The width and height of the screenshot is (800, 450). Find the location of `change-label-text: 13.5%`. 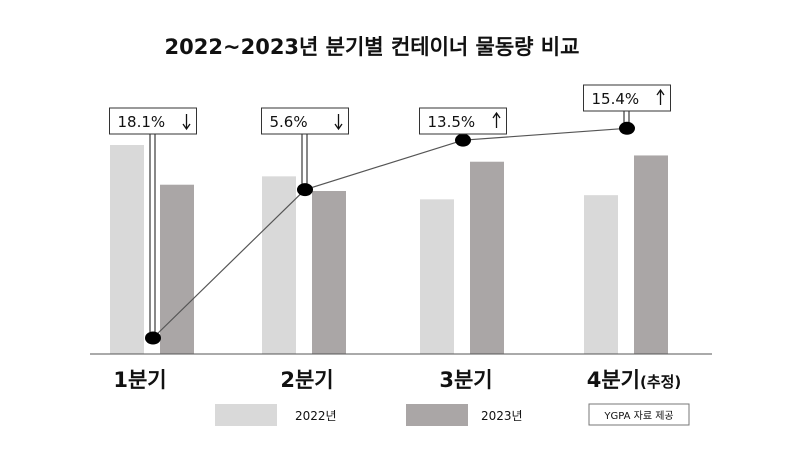

change-label-text: 13.5% is located at coordinates (452, 122).